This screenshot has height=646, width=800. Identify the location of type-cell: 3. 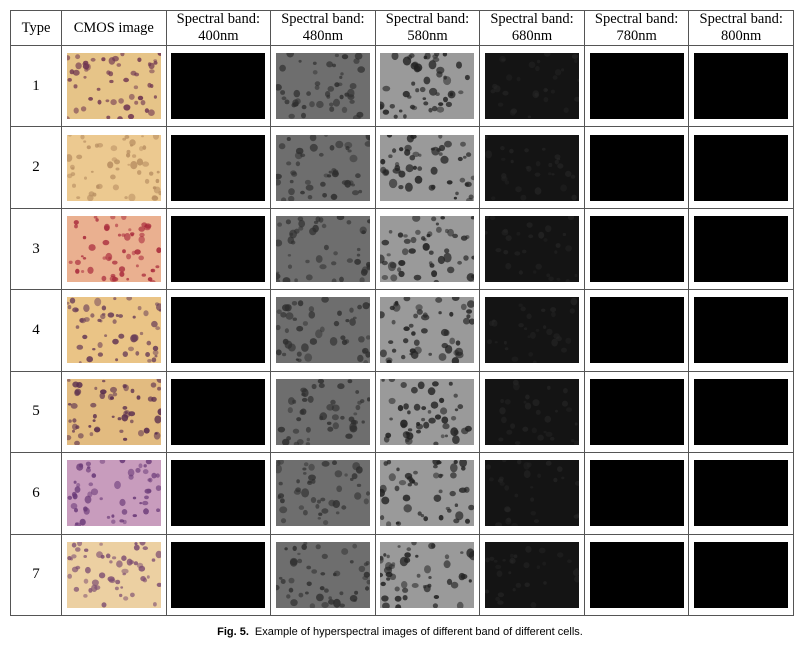
(36, 249).